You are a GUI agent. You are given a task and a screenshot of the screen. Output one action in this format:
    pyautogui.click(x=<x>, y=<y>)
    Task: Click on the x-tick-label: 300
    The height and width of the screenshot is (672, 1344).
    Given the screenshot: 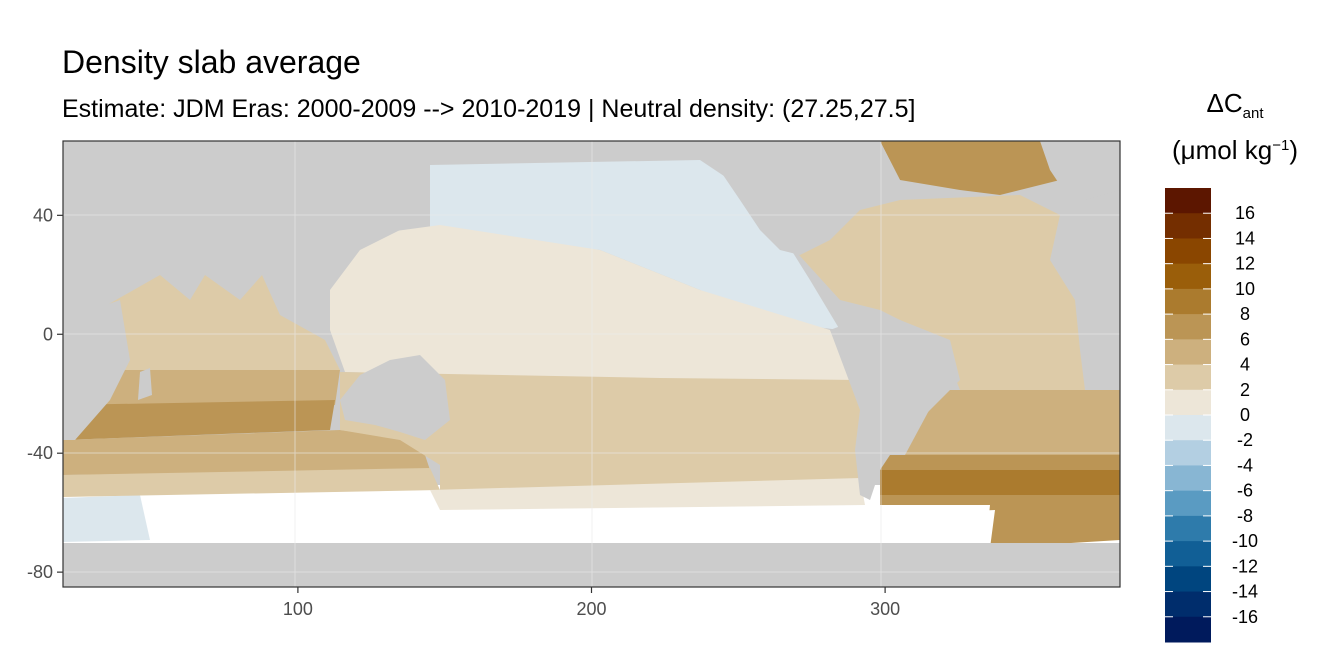 What is the action you would take?
    pyautogui.click(x=885, y=609)
    